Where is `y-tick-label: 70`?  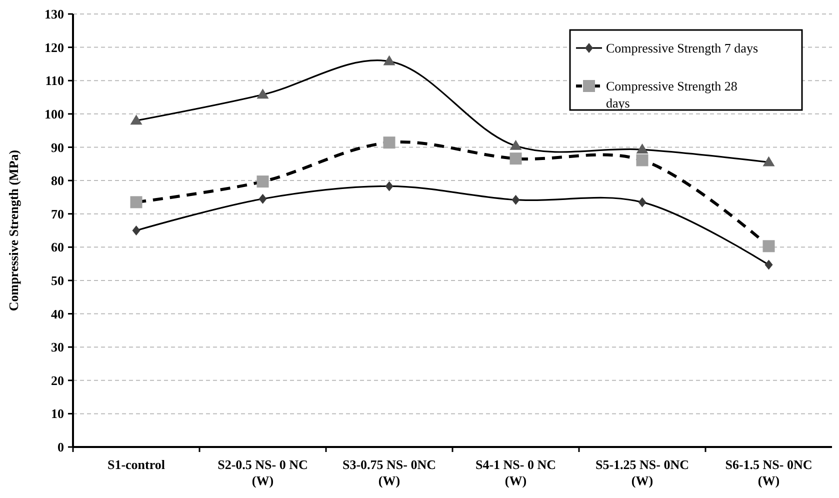 y-tick-label: 70 is located at coordinates (57, 214).